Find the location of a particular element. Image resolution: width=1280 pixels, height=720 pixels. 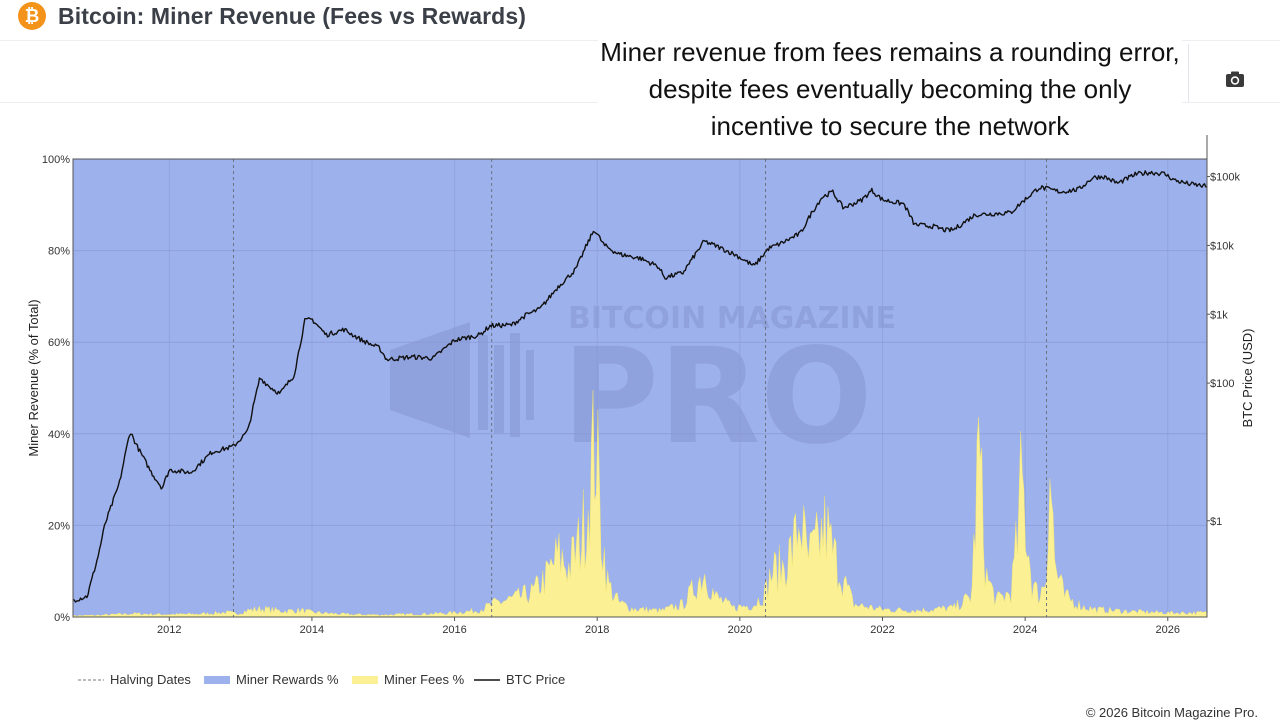

x-tick-label: 2014 is located at coordinates (312, 630).